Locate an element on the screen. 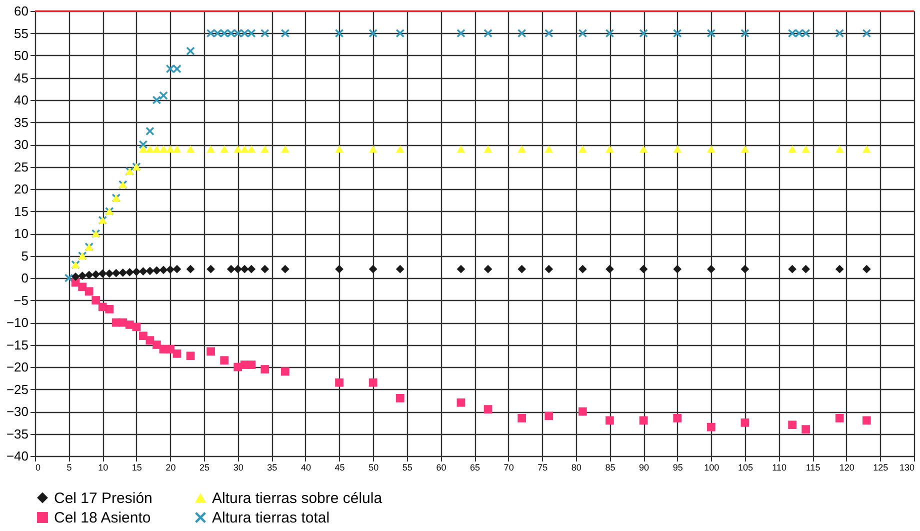  x-tick-label: 85 is located at coordinates (610, 467).